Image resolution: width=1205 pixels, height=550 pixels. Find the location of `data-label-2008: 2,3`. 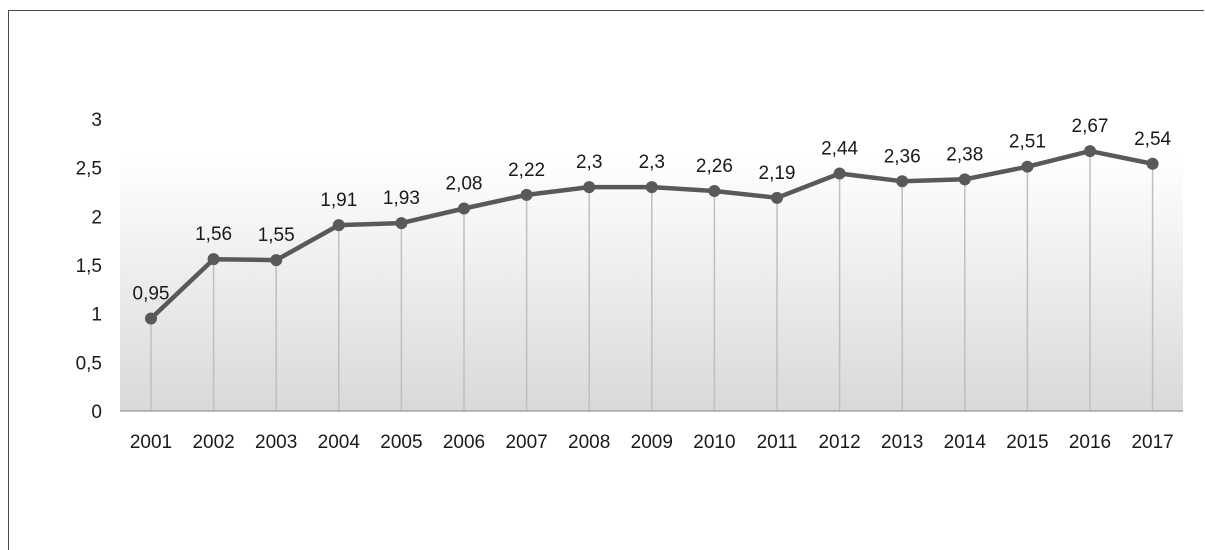

data-label-2008: 2,3 is located at coordinates (589, 162).